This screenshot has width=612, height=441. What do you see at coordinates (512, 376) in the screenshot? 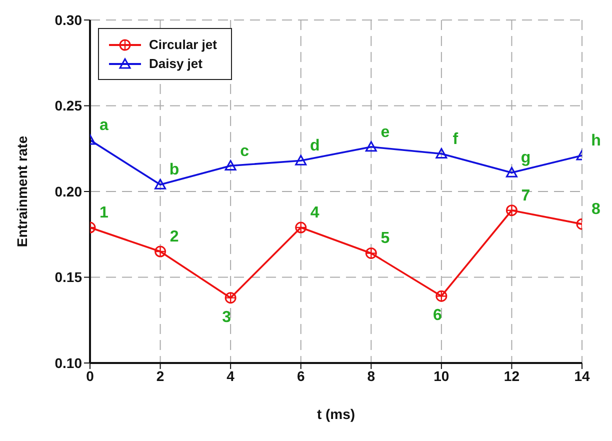
I see `x-tick-label: 12` at bounding box center [512, 376].